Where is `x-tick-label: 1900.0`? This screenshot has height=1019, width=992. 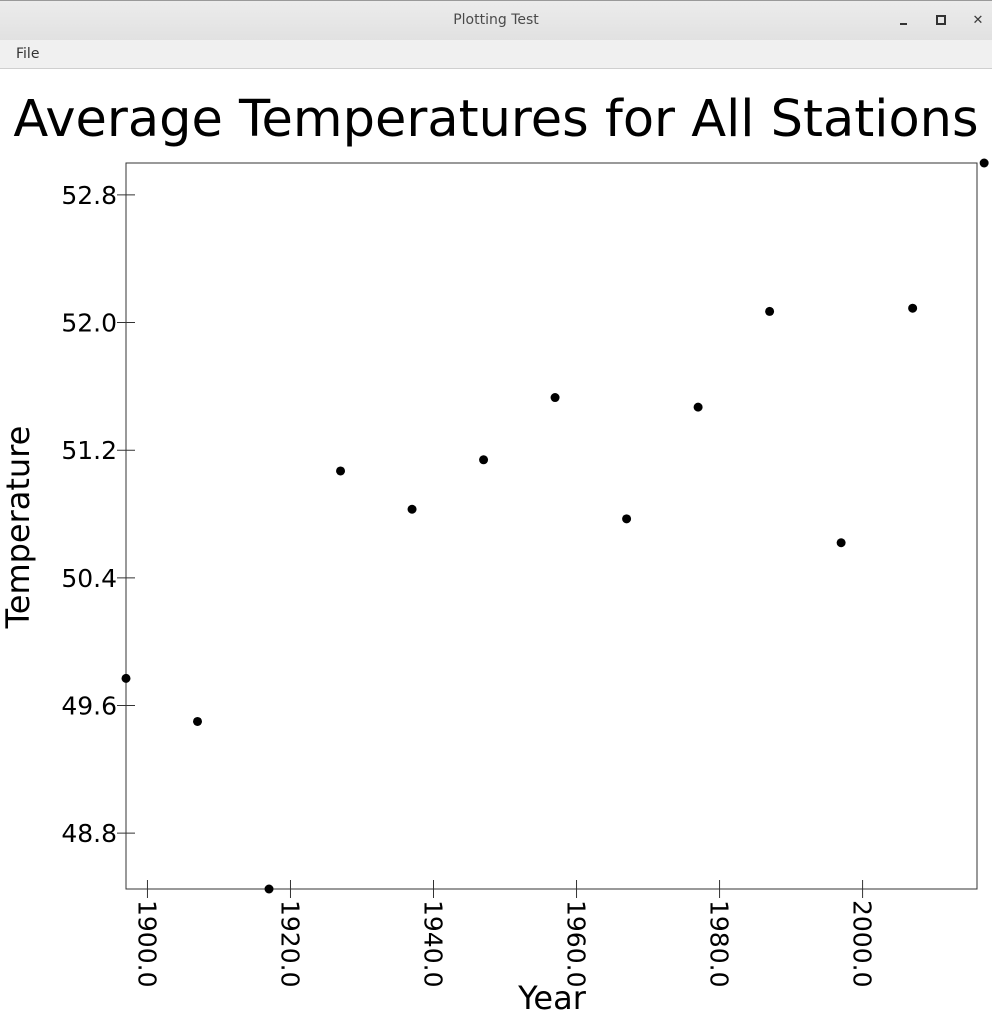 x-tick-label: 1900.0 is located at coordinates (146, 943).